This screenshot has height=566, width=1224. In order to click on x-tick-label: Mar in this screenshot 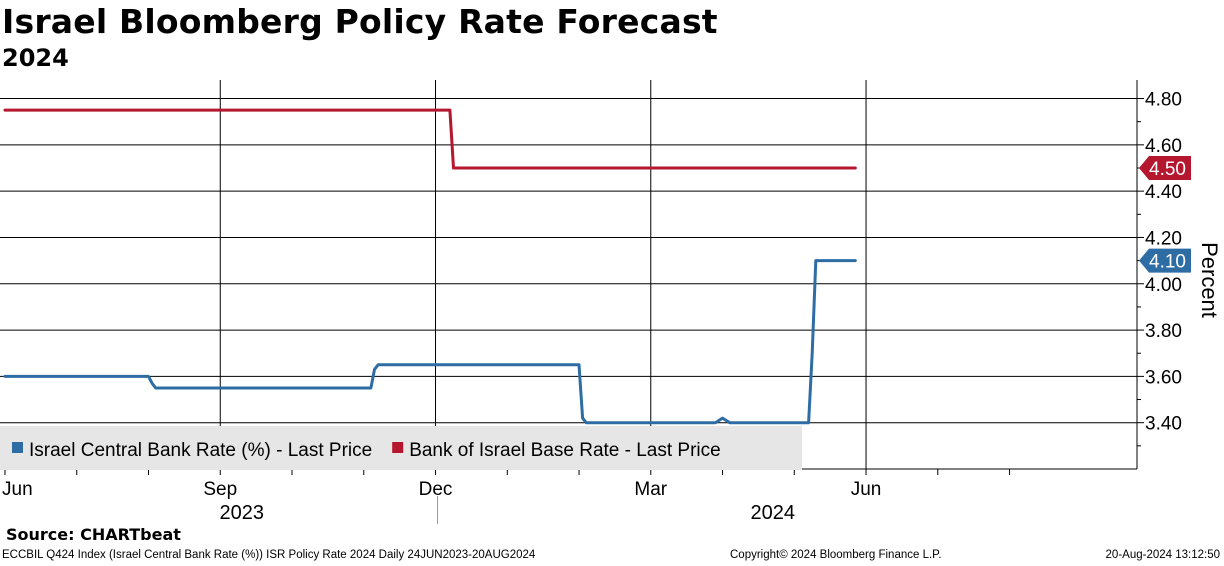, I will do `click(650, 489)`.